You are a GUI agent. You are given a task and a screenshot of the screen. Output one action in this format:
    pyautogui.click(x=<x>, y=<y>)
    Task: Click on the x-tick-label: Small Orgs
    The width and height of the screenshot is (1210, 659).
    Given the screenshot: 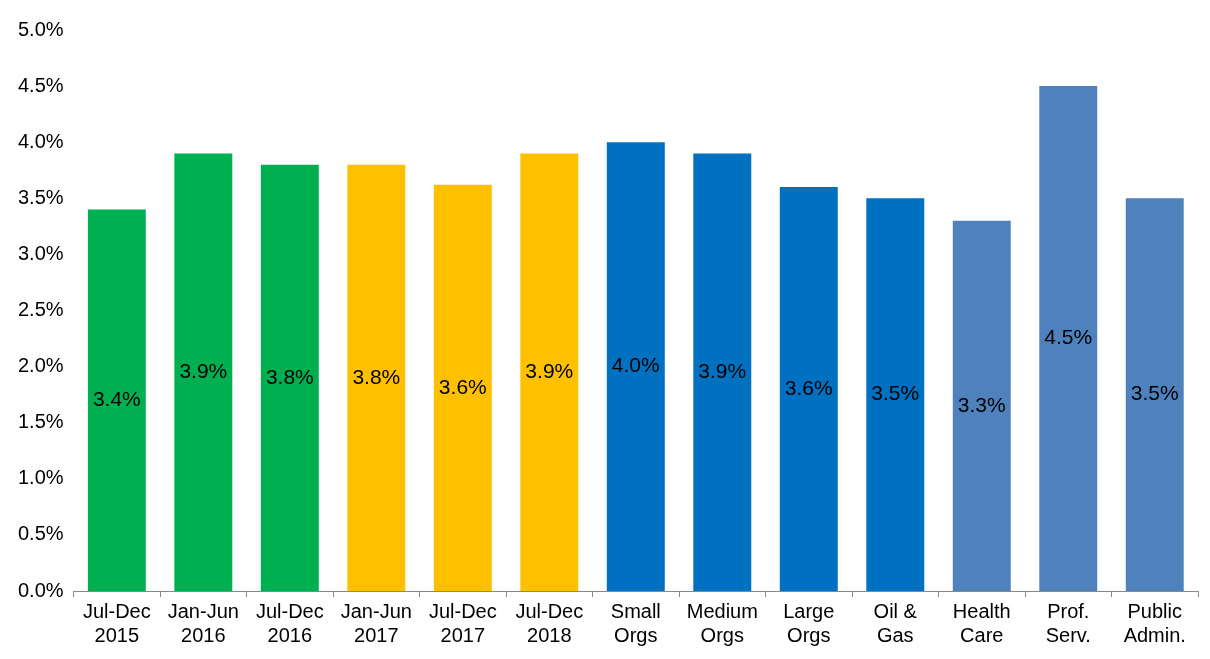 What is the action you would take?
    pyautogui.click(x=635, y=622)
    